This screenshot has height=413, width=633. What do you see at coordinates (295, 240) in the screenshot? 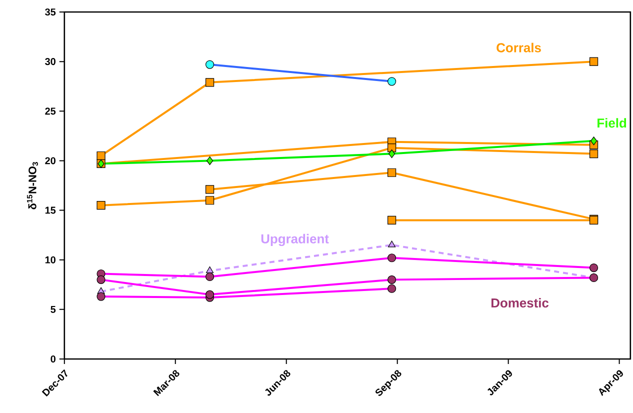
I see `series-label: Upgradient` at bounding box center [295, 240].